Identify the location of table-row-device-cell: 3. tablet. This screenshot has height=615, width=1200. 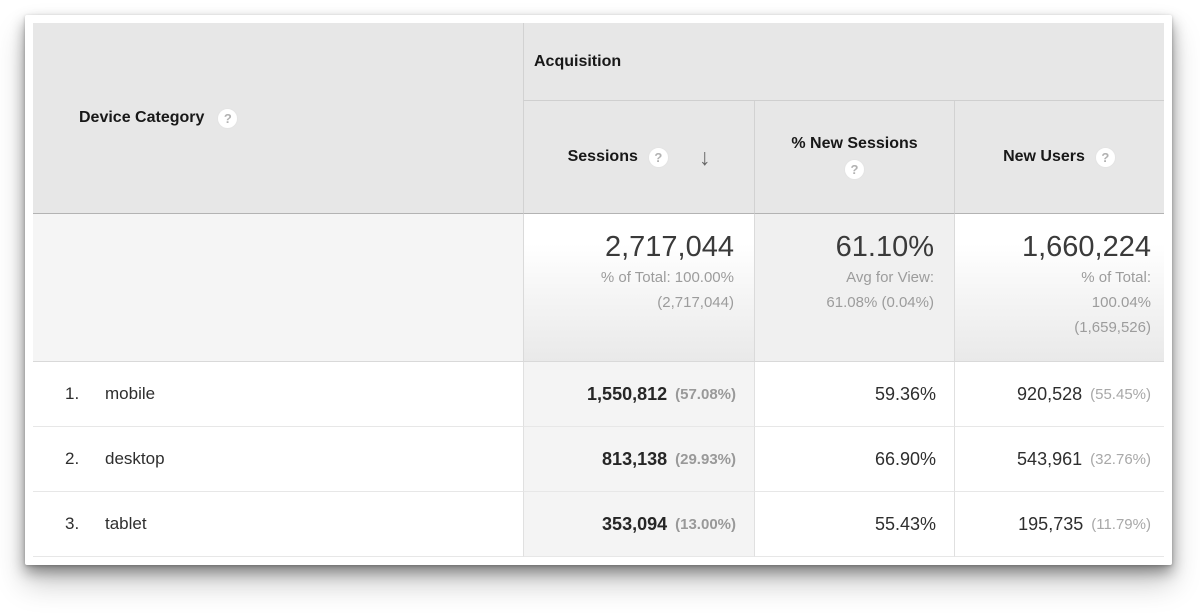
(278, 524).